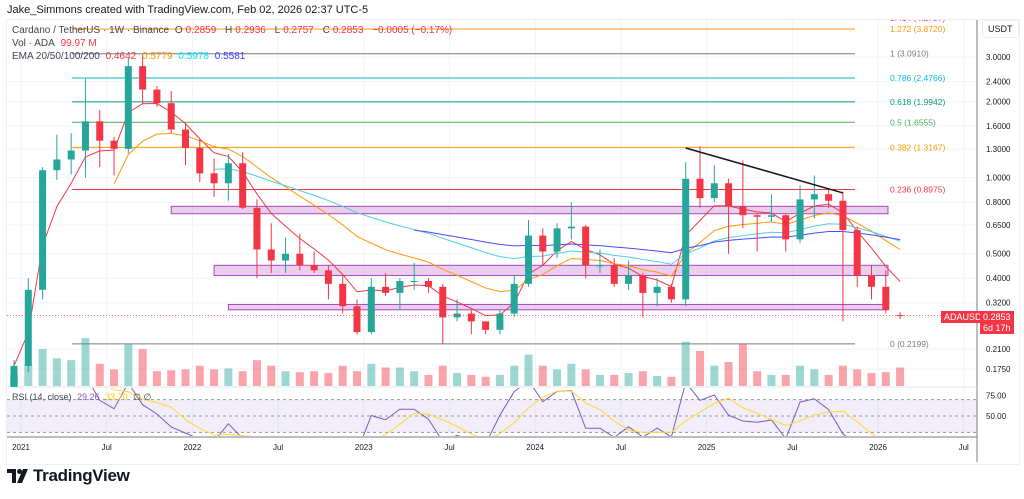 The height and width of the screenshot is (499, 1024). I want to click on rsi-ma-line, so click(493, 412).